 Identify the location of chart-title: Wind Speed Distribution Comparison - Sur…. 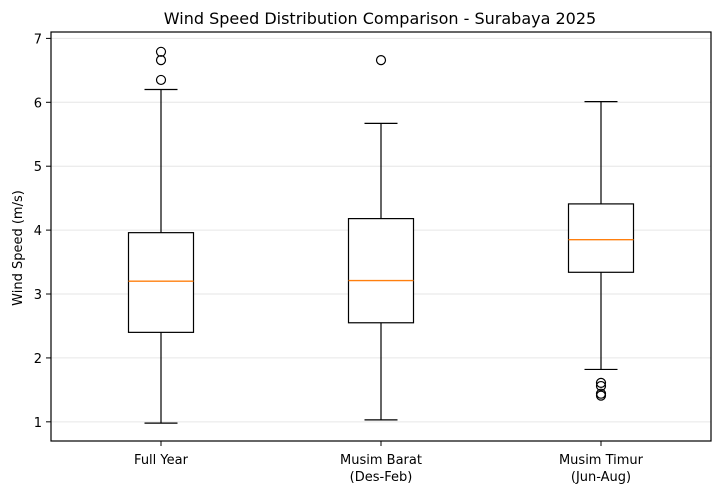
(380, 18).